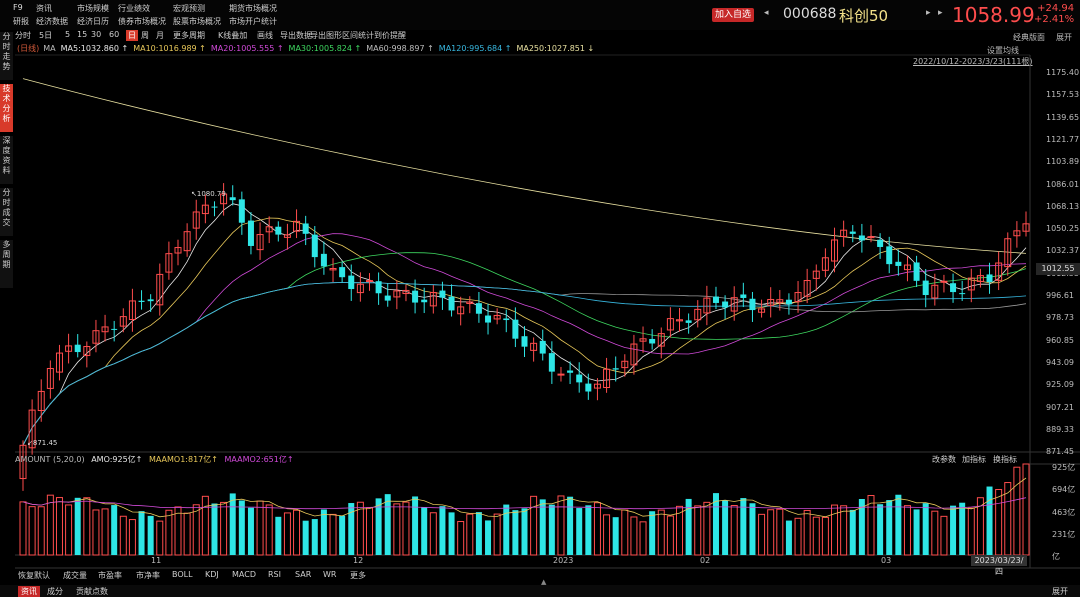 This screenshot has width=1080, height=597. Describe the element at coordinates (1060, 591) in the screenshot. I see `bottom-expand-link: 展开` at that location.